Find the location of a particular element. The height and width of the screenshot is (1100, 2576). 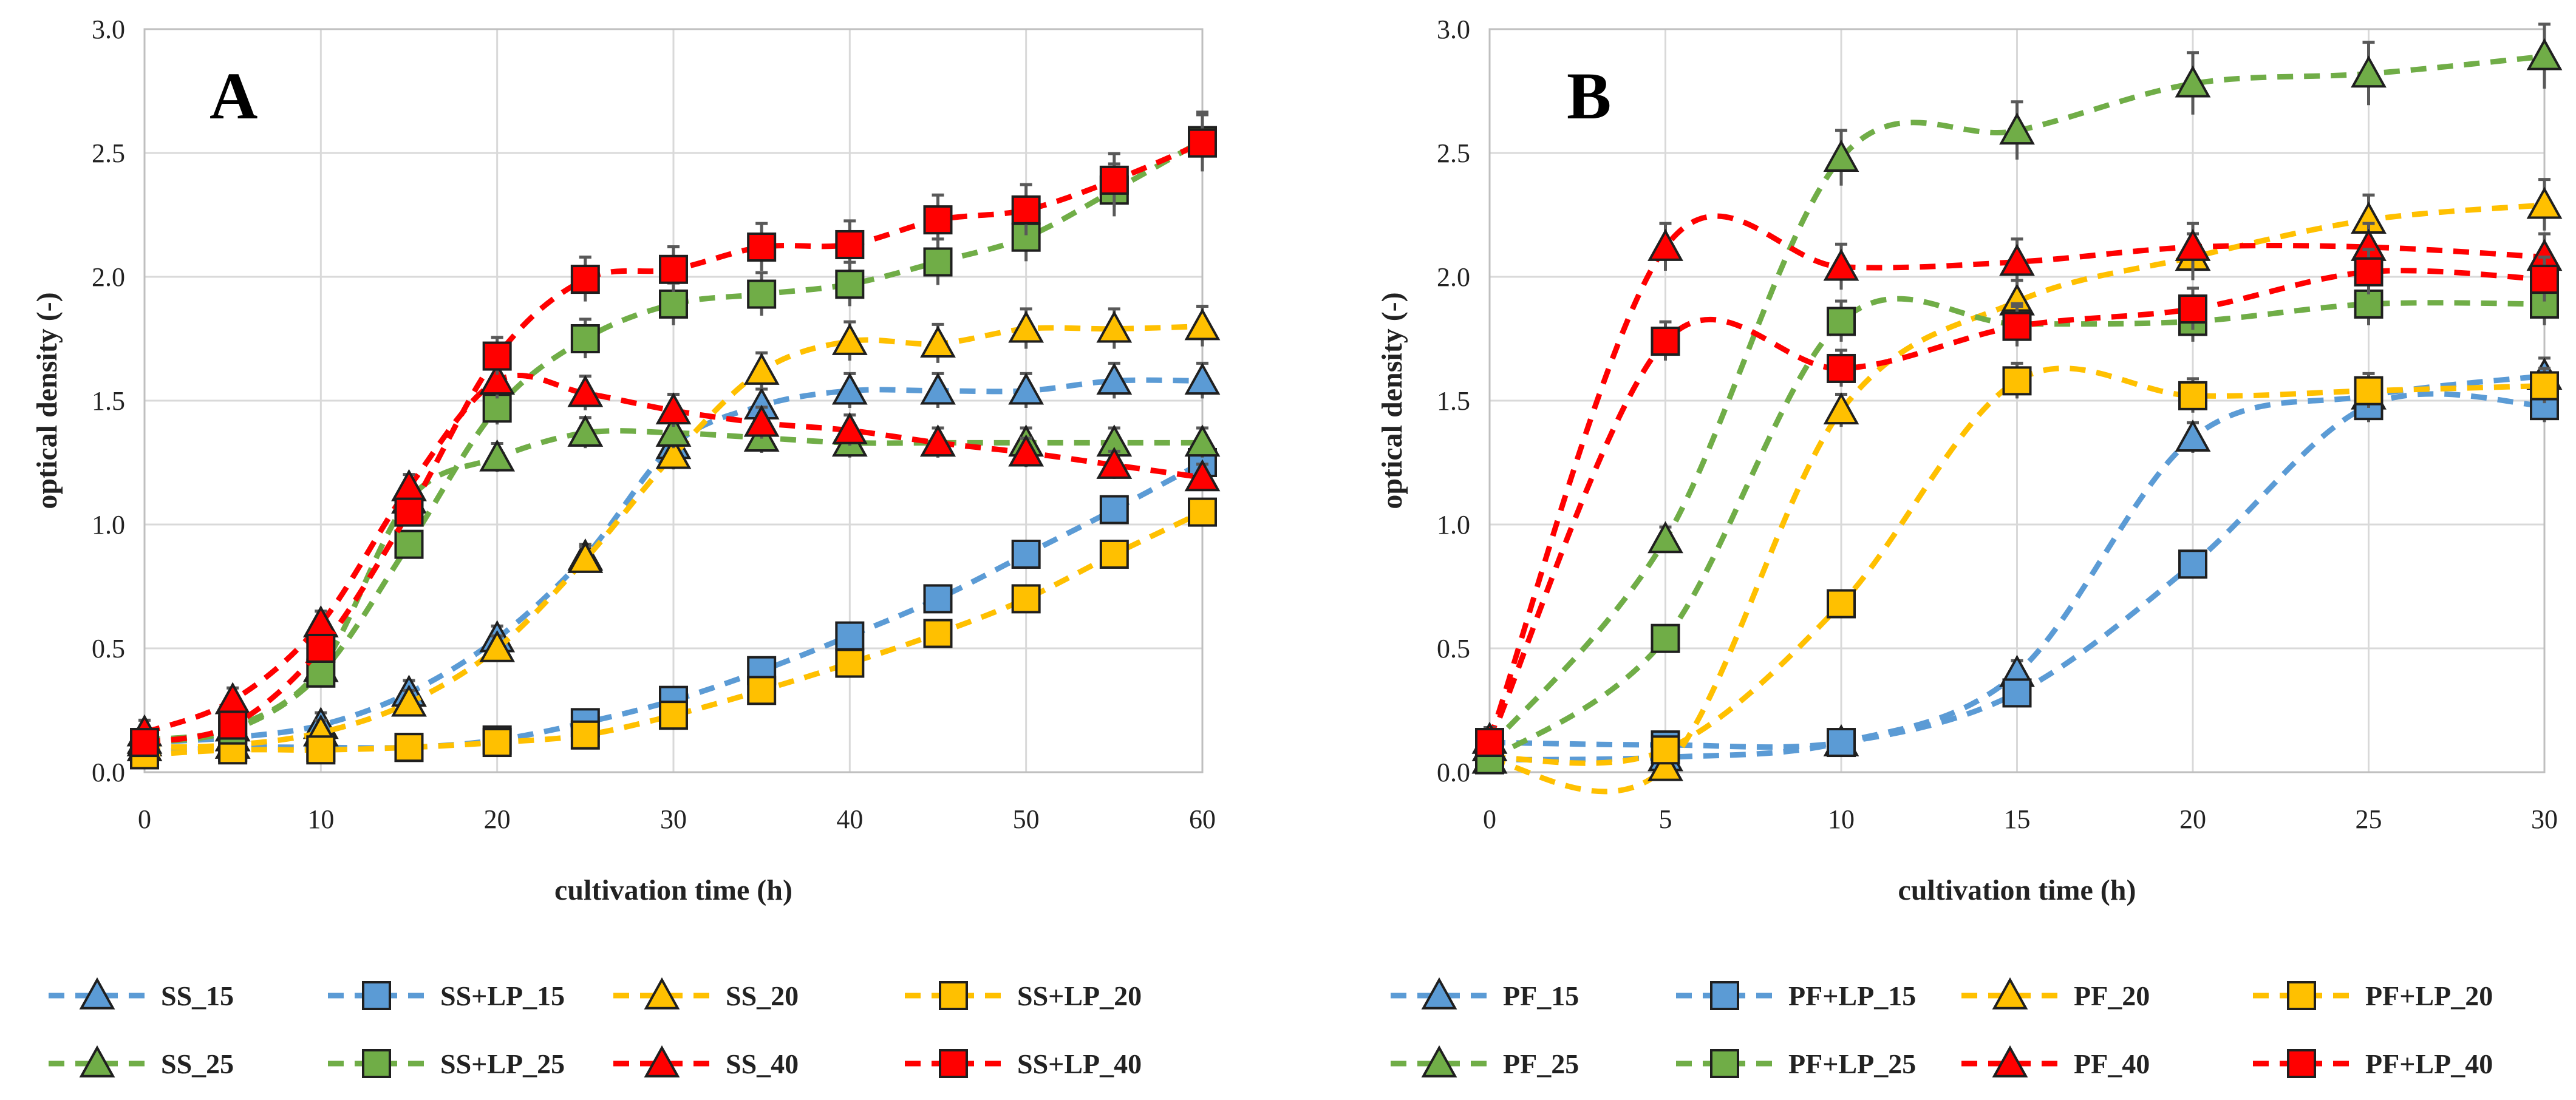

legend-item: PF+LP_20 is located at coordinates (2373, 995).